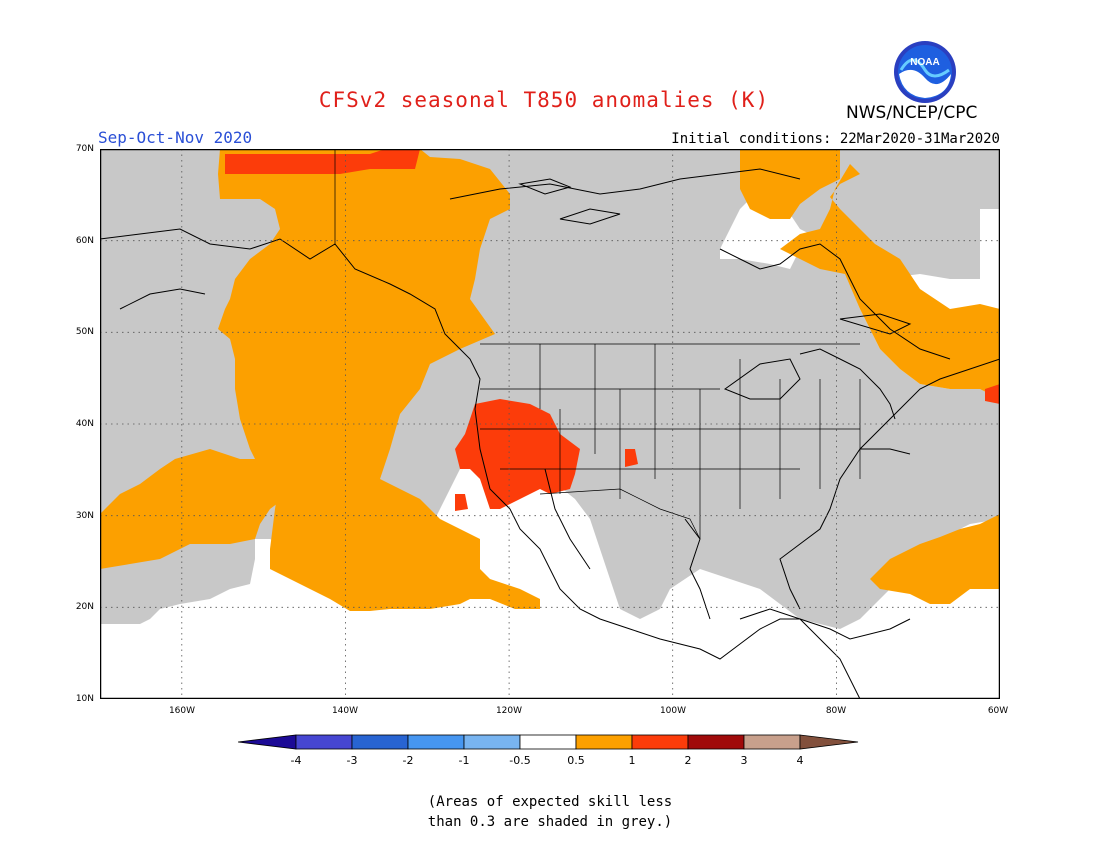 This screenshot has width=1100, height=850. I want to click on colorbar-tick-label: 2, so click(688, 760).